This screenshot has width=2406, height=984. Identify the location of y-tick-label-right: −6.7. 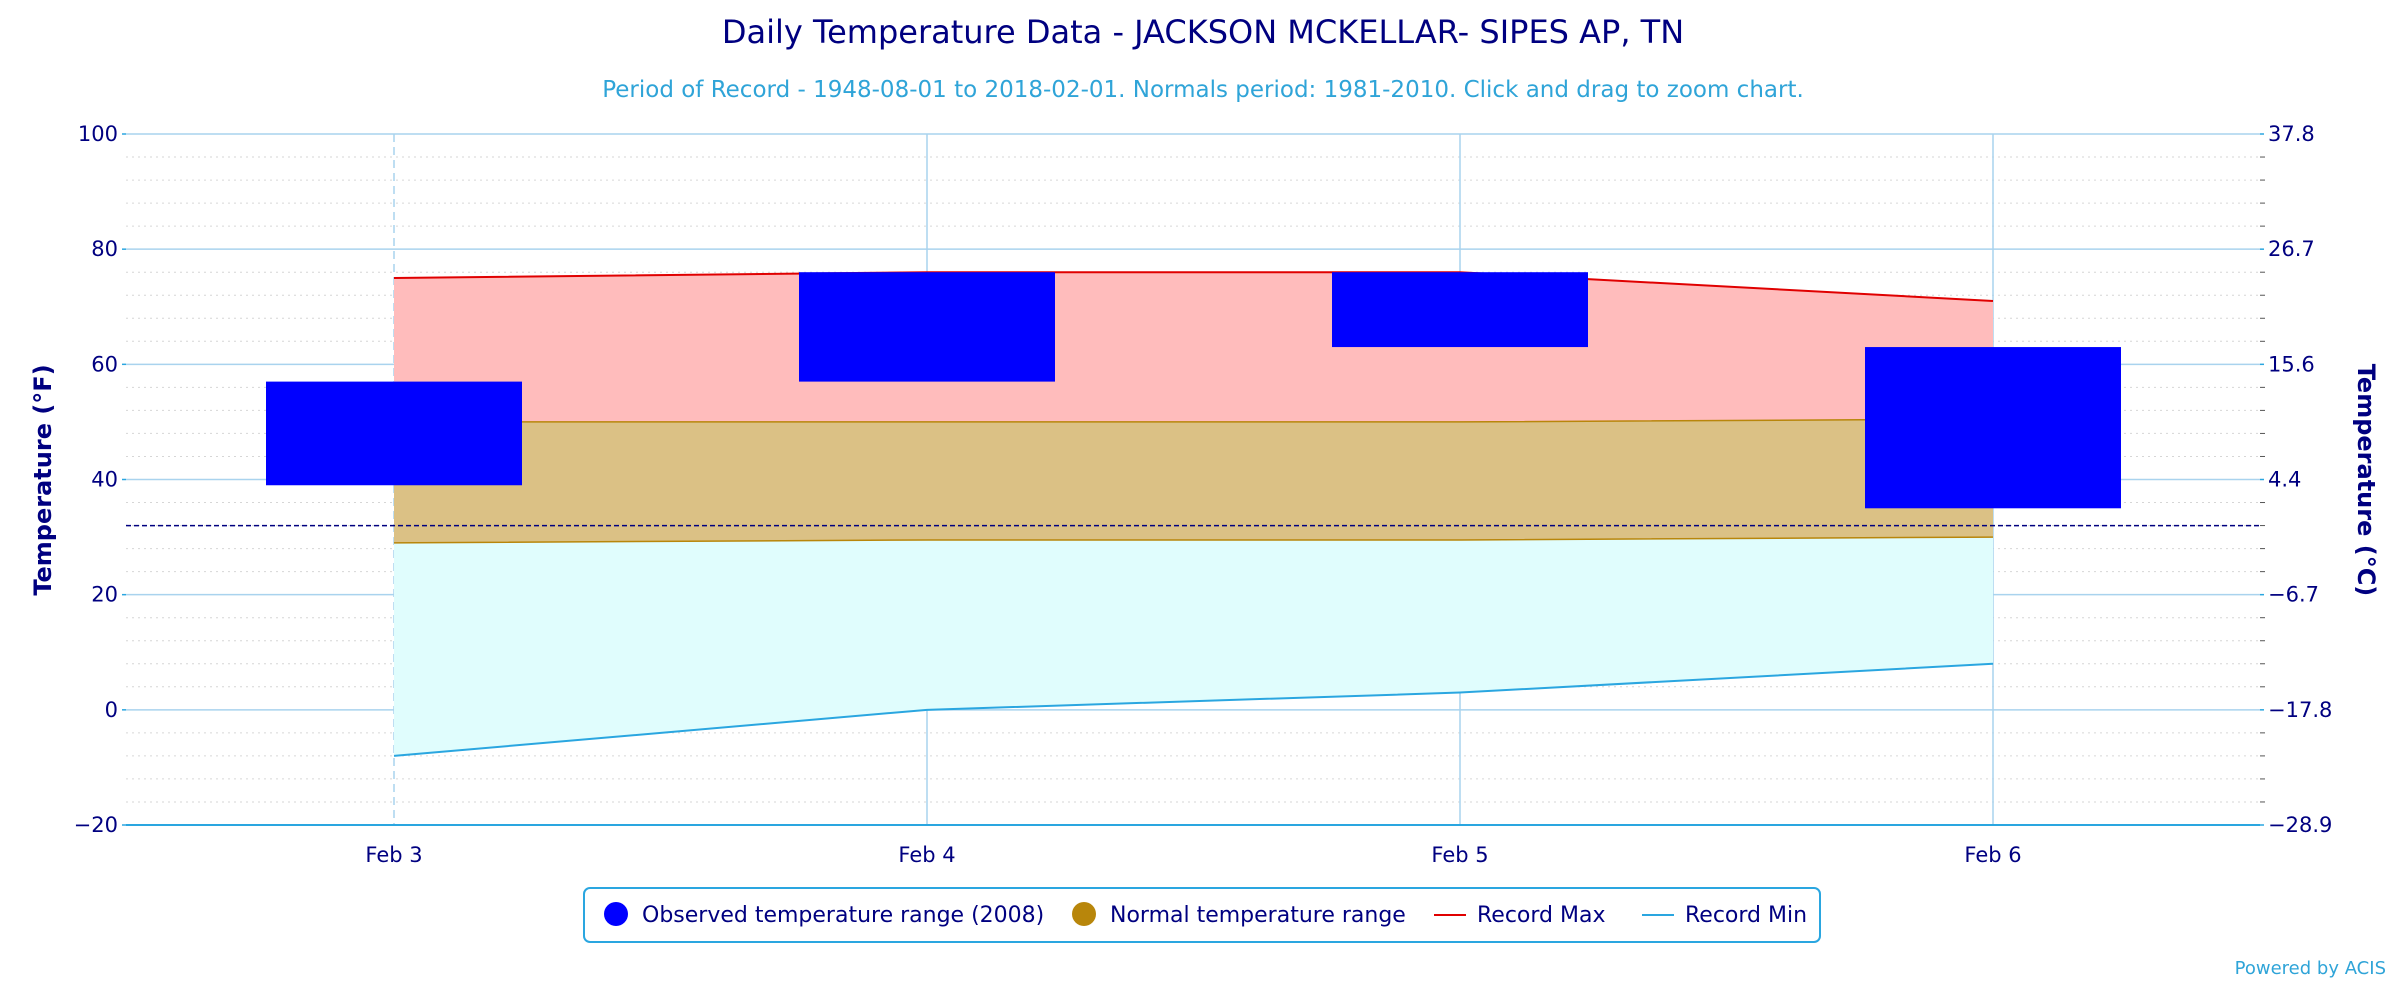
(2293, 595).